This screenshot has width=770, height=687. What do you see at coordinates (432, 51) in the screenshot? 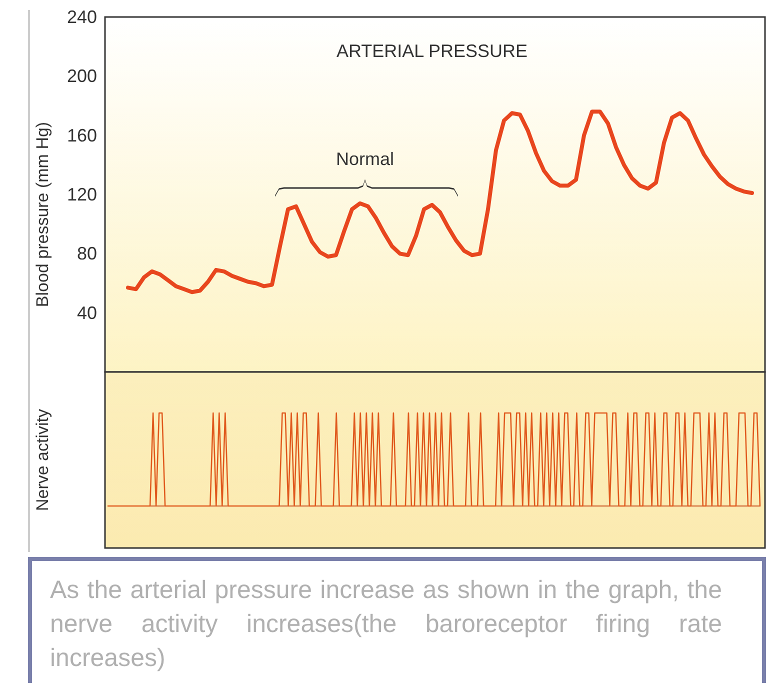
I see `text: ARTERIAL PRESSURE` at bounding box center [432, 51].